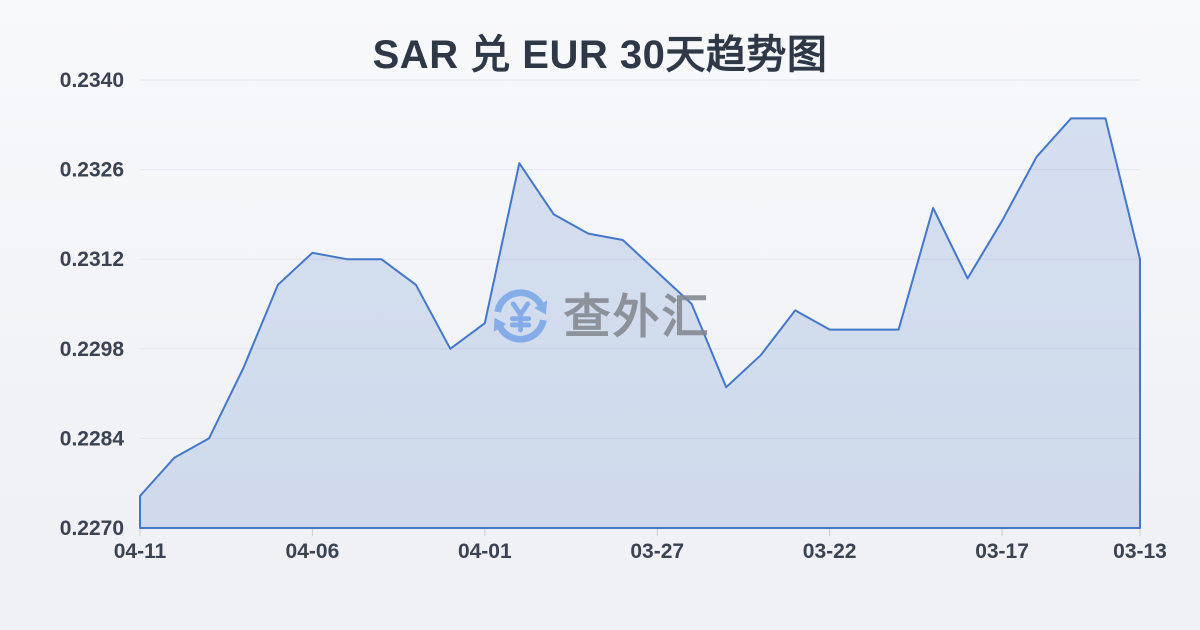 The image size is (1200, 630). Describe the element at coordinates (830, 551) in the screenshot. I see `x-axis-label: 03-22` at that location.